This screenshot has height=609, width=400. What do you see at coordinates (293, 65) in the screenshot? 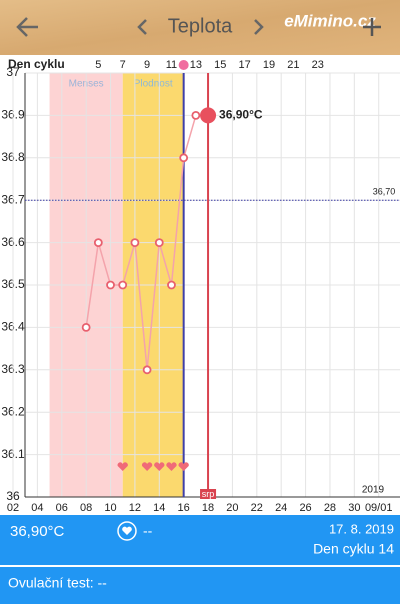
I see `cycle-tick-label: 21` at bounding box center [293, 65].